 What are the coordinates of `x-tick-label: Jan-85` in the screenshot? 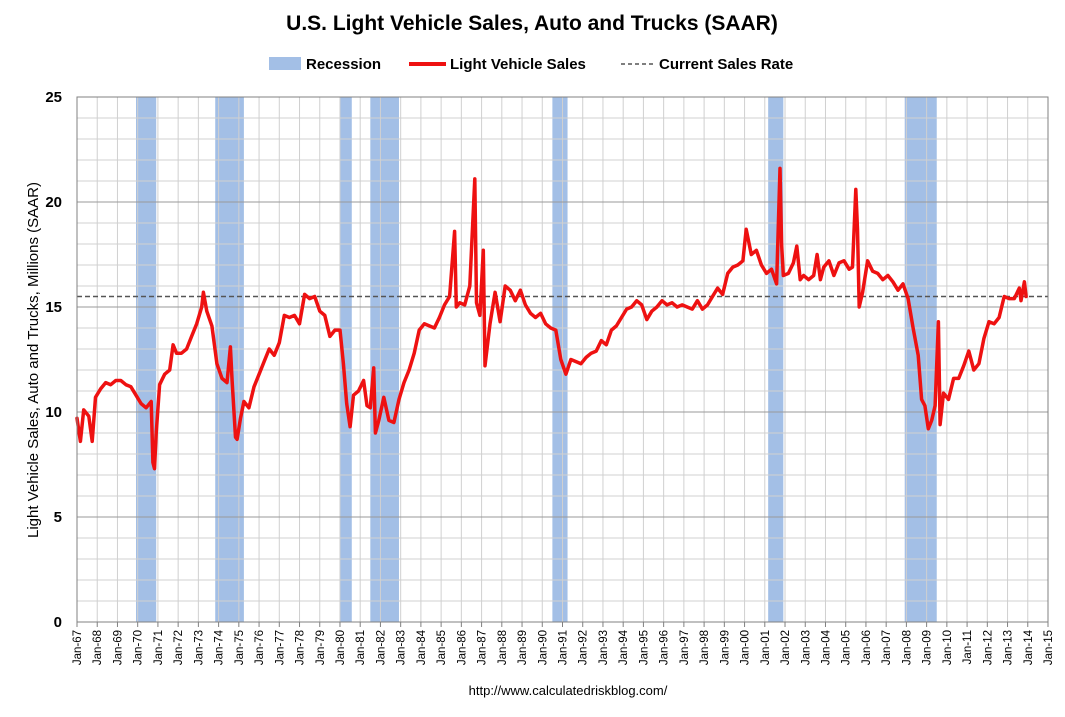 It's located at (442, 647).